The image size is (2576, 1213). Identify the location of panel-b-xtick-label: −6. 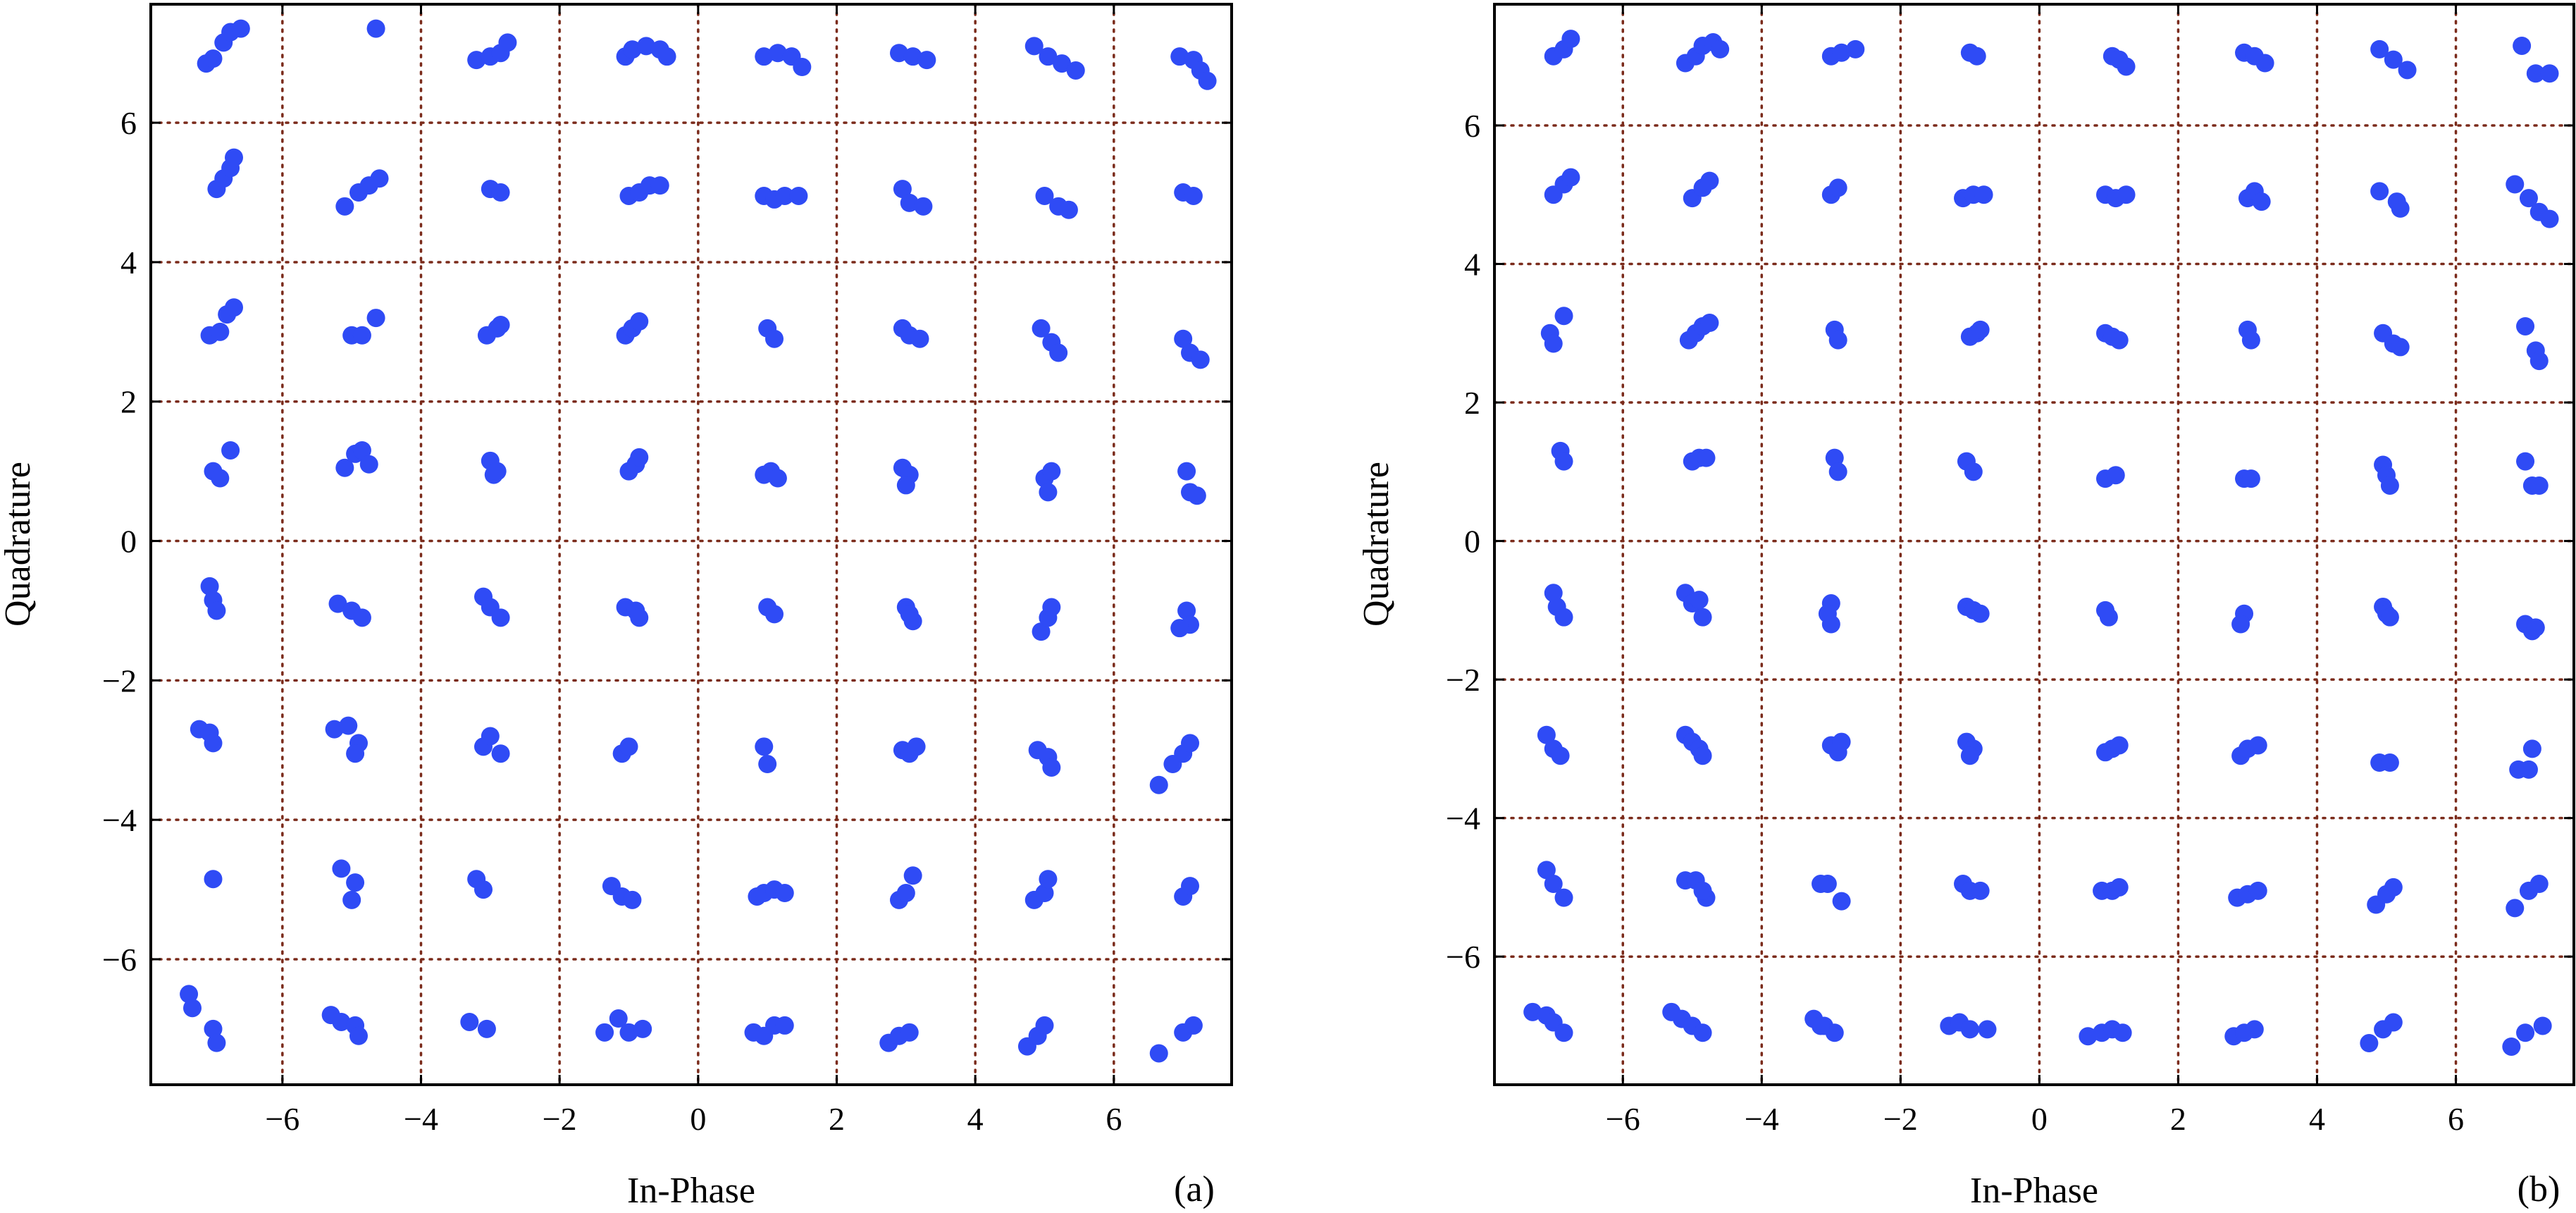
(1623, 1119).